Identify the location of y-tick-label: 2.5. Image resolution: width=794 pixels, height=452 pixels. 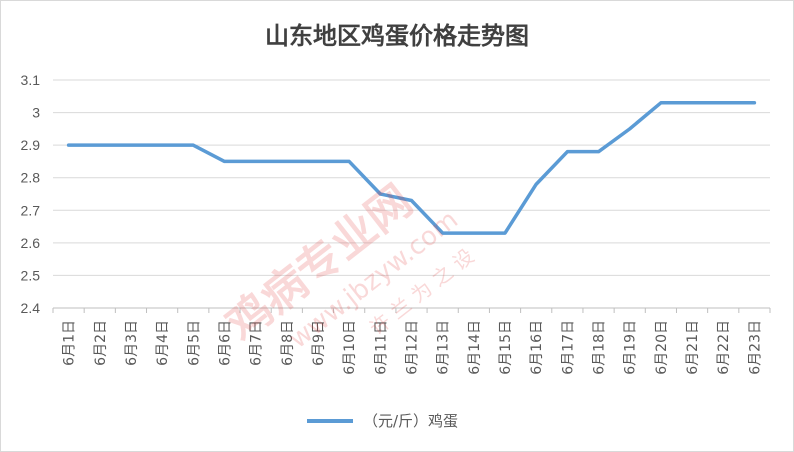
(31, 275).